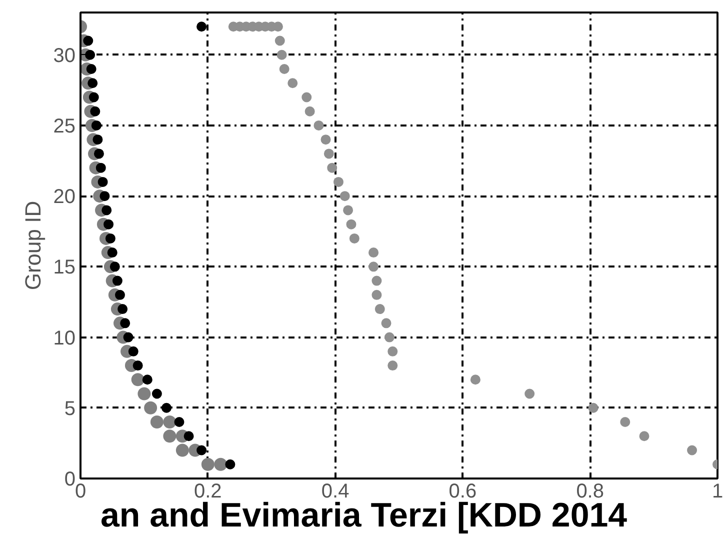 This screenshot has height=544, width=723. What do you see at coordinates (70, 409) in the screenshot?
I see `y-tick-label: 5` at bounding box center [70, 409].